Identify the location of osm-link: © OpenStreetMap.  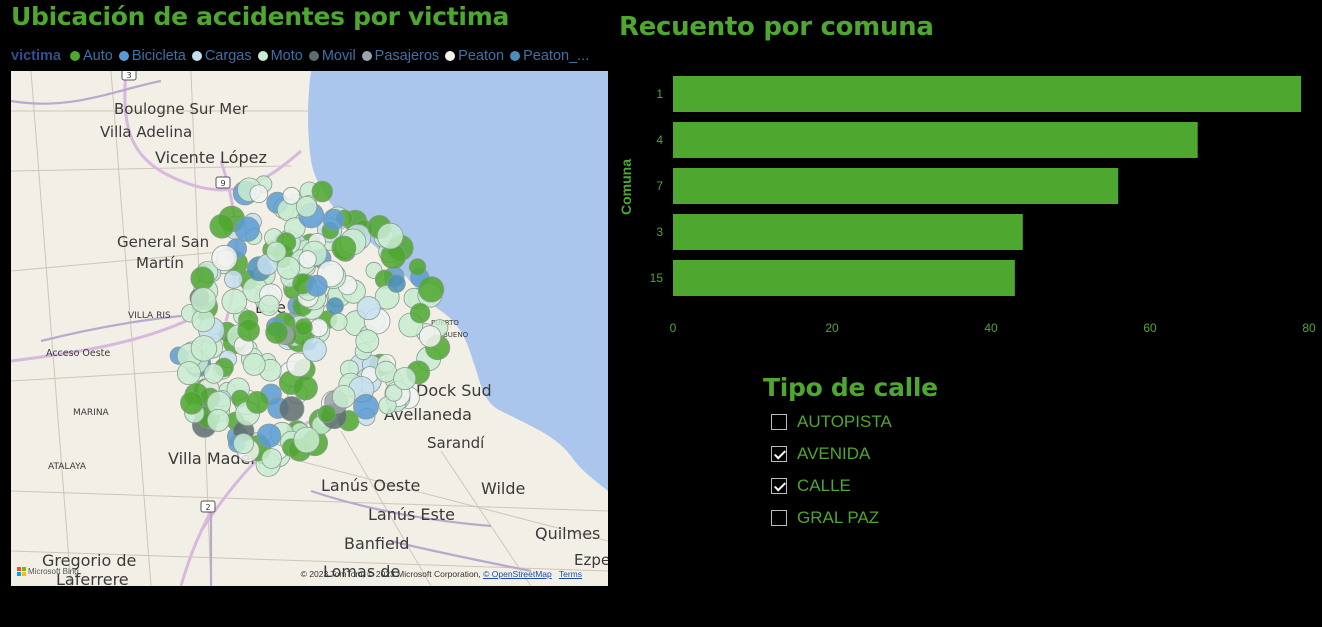
(517, 574).